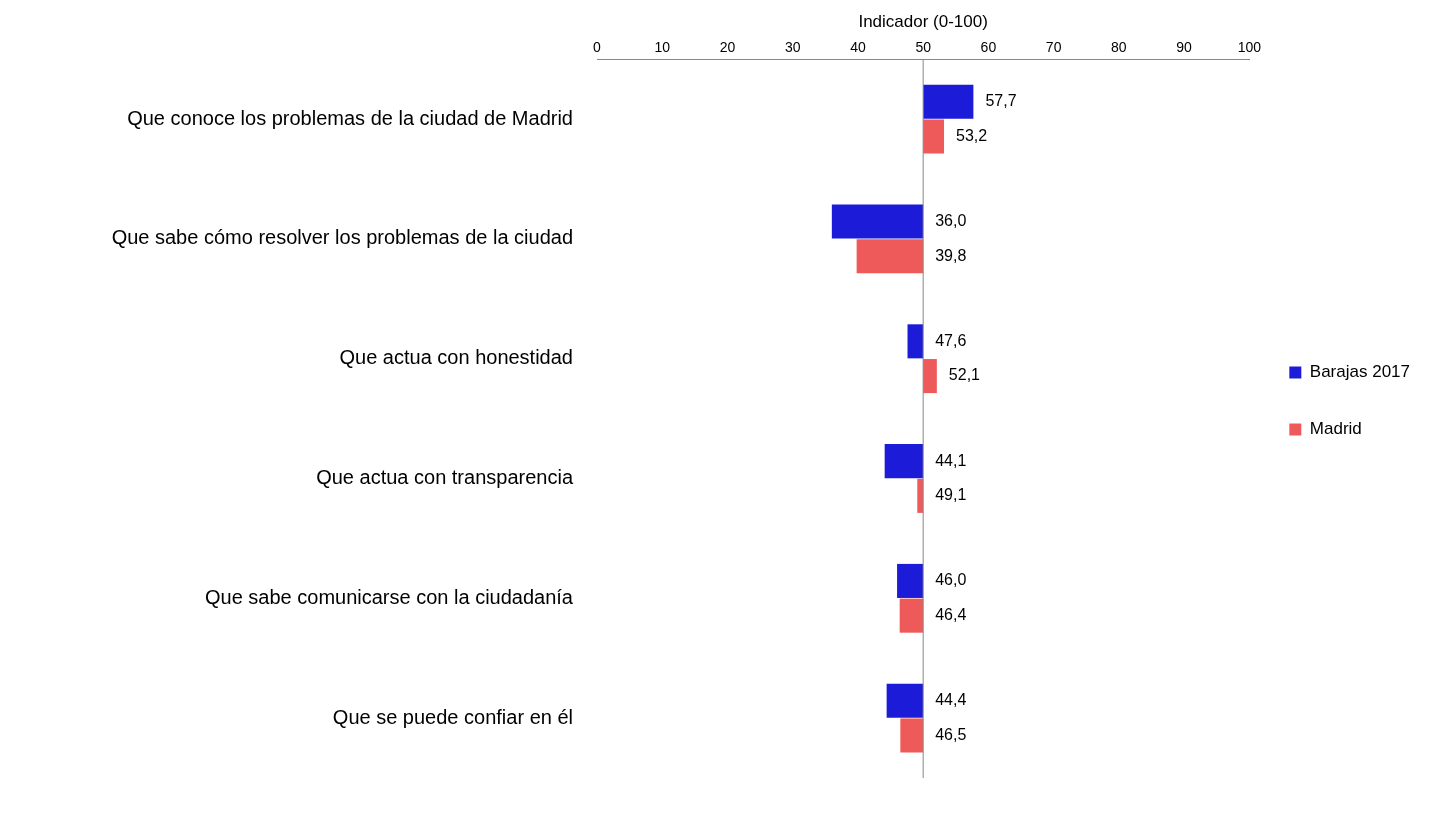 This screenshot has width=1435, height=814. I want to click on x-tick-label: 40, so click(858, 46).